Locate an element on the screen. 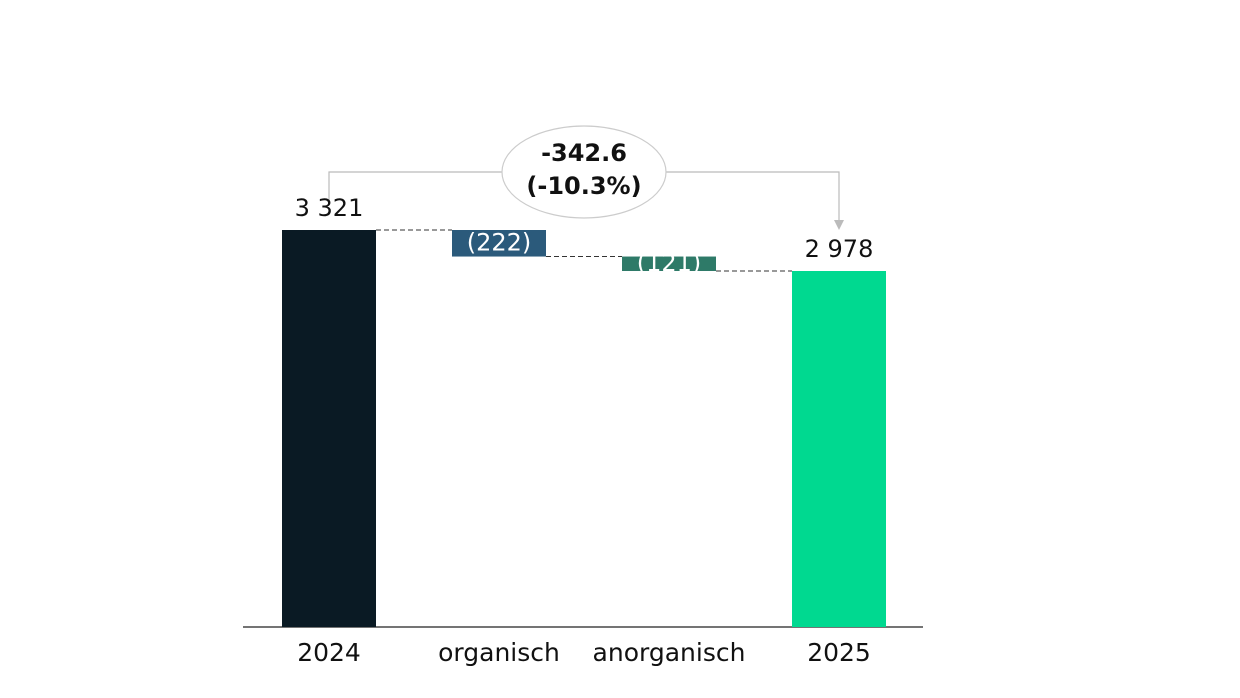 This screenshot has width=1240, height=698. x-tick-label: 2025 is located at coordinates (839, 652).